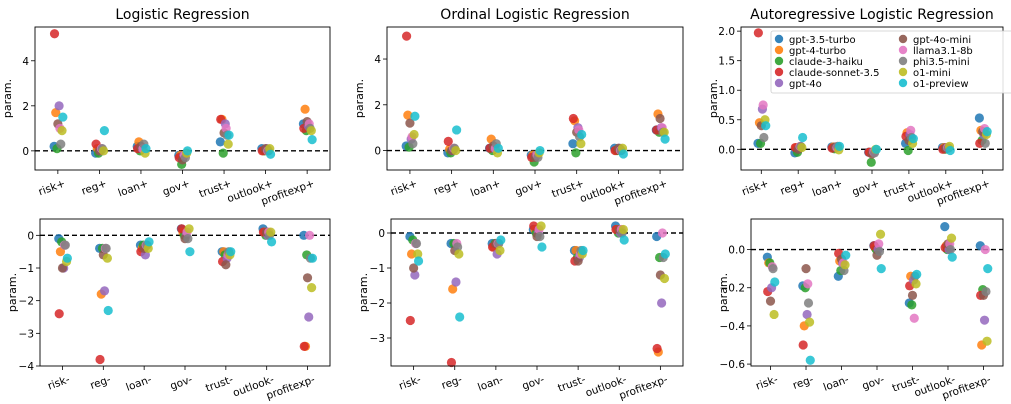 The image size is (1011, 404). I want to click on legend-label: gpt-4o-mini, so click(942, 40).